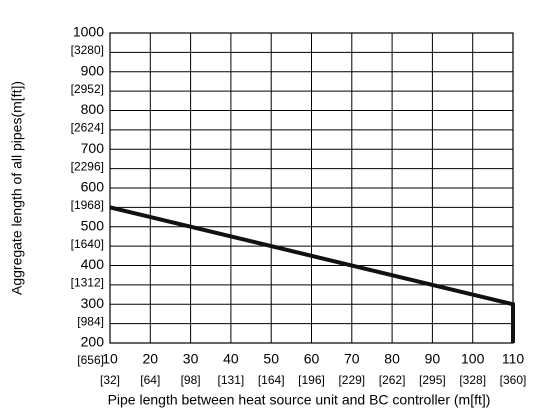 The image size is (539, 414). I want to click on x-tick-ft-label: [360], so click(513, 380).